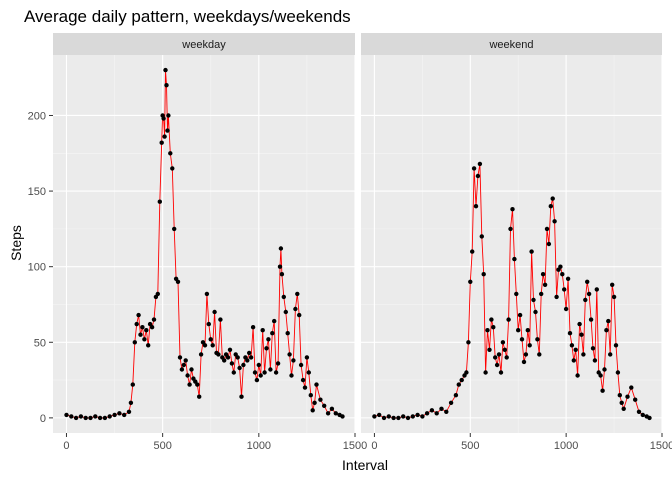 This screenshot has width=672, height=480. Describe the element at coordinates (510, 45) in the screenshot. I see `facet-strip-label: weekend` at that location.